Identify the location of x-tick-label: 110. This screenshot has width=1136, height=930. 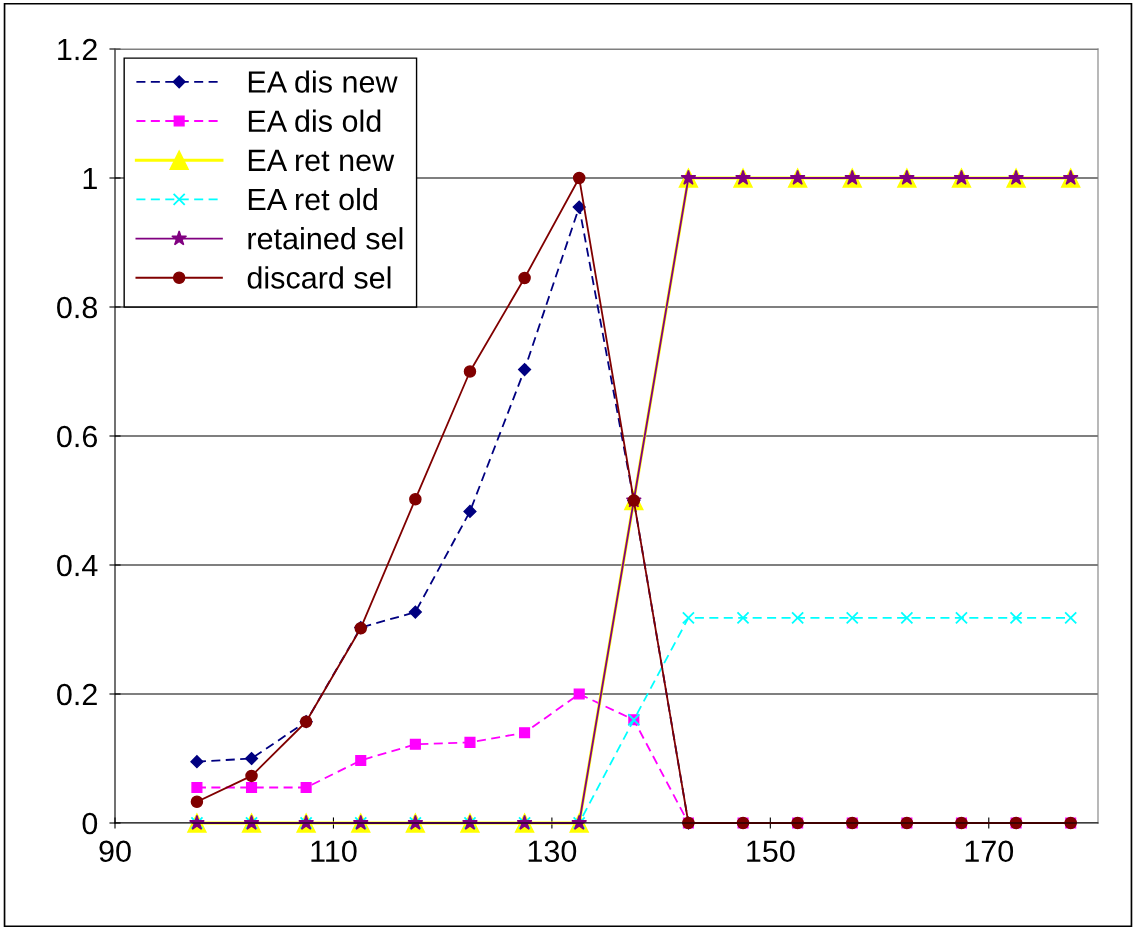
(334, 851).